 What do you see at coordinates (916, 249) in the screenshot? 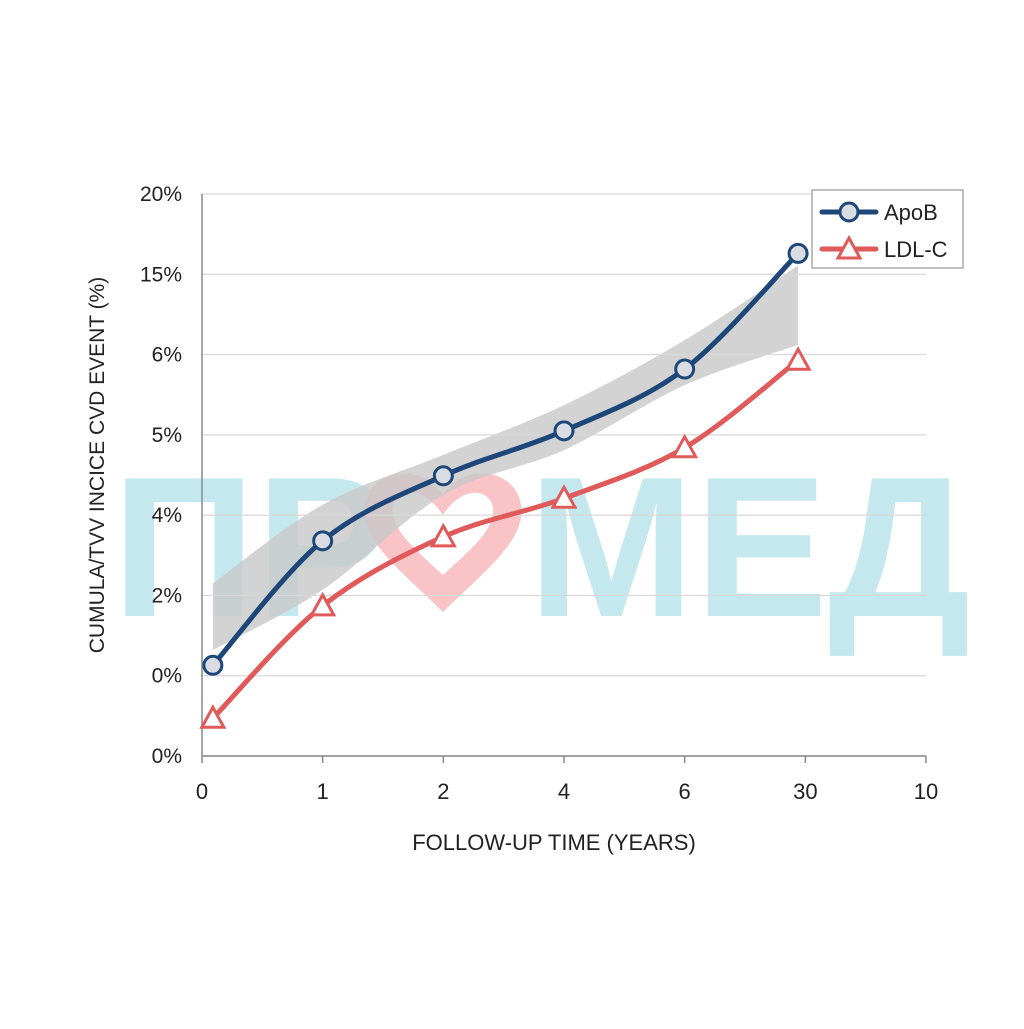
I see `legend-label: LDL-C` at bounding box center [916, 249].